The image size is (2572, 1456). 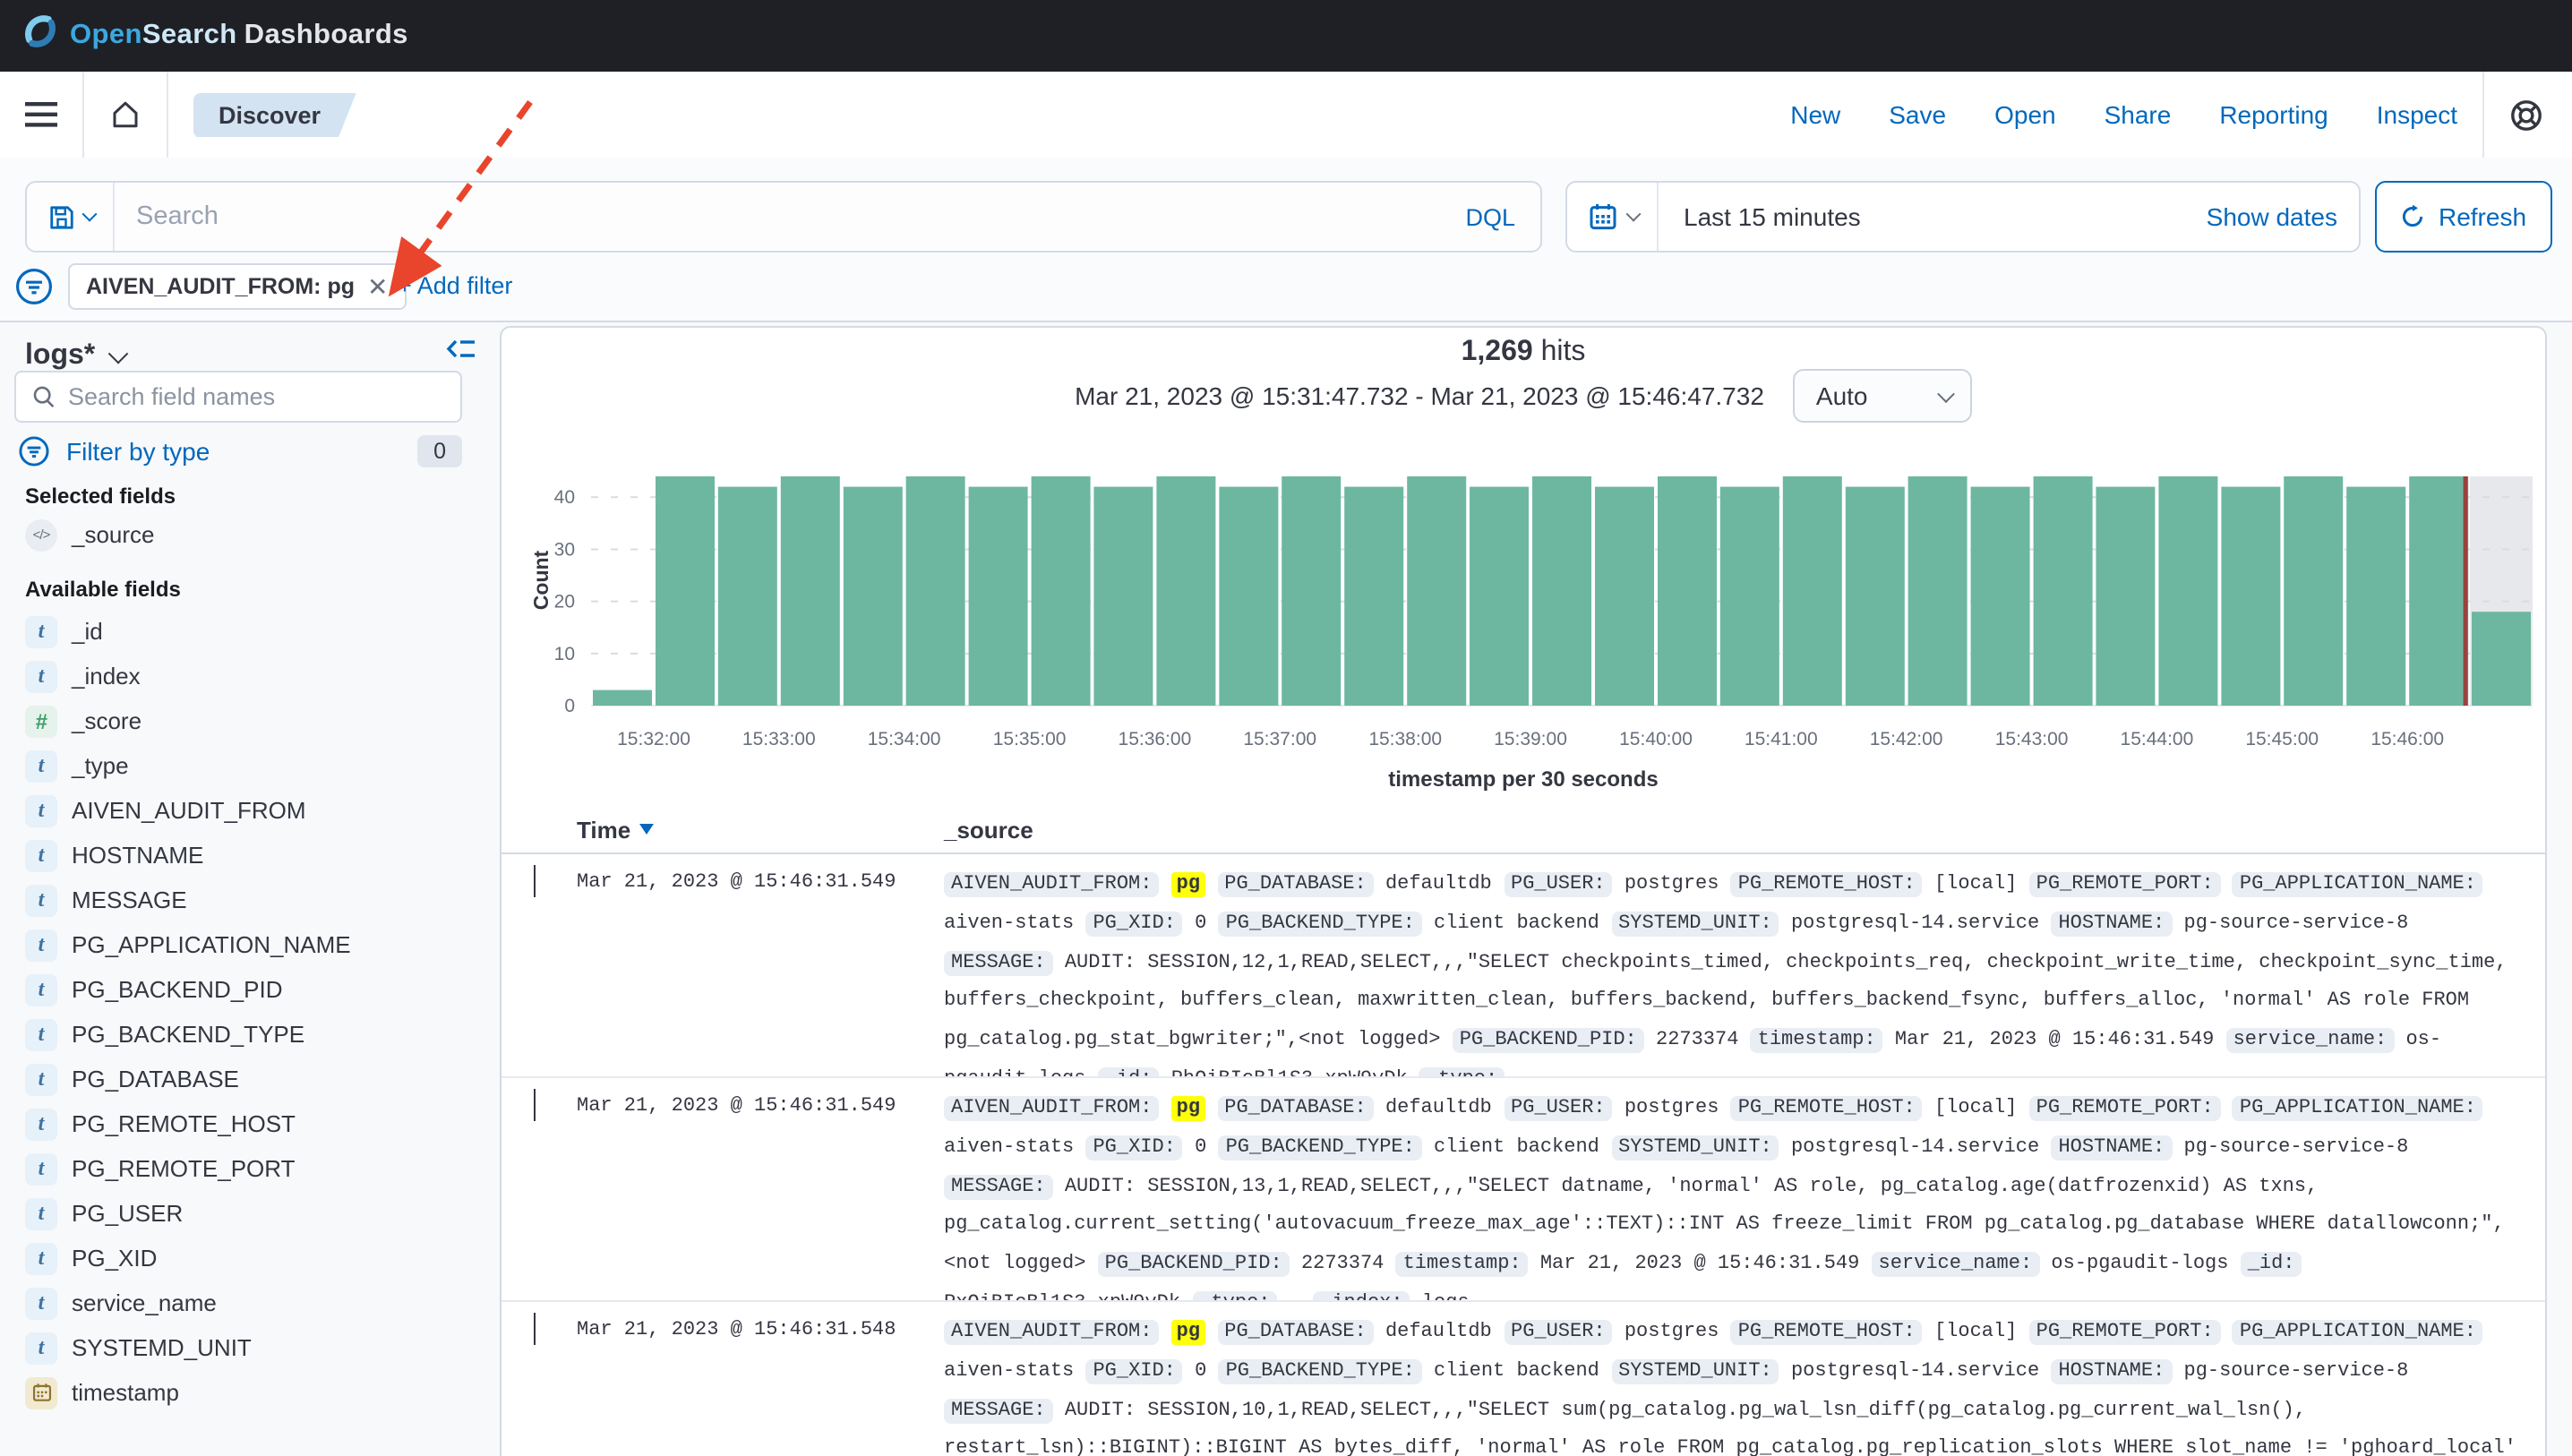 What do you see at coordinates (456, 285) in the screenshot?
I see `add-filter-button: + Add filter` at bounding box center [456, 285].